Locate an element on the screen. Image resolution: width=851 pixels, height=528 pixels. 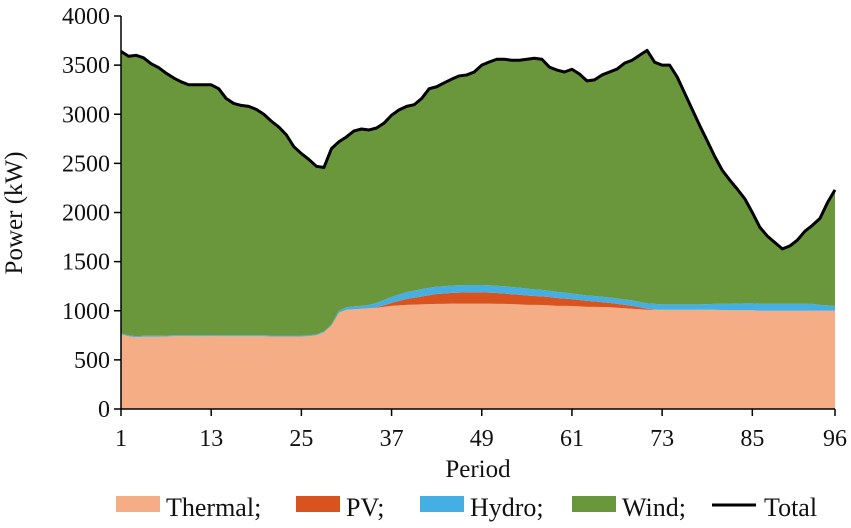
legend-label-wind: Wind; is located at coordinates (654, 507).